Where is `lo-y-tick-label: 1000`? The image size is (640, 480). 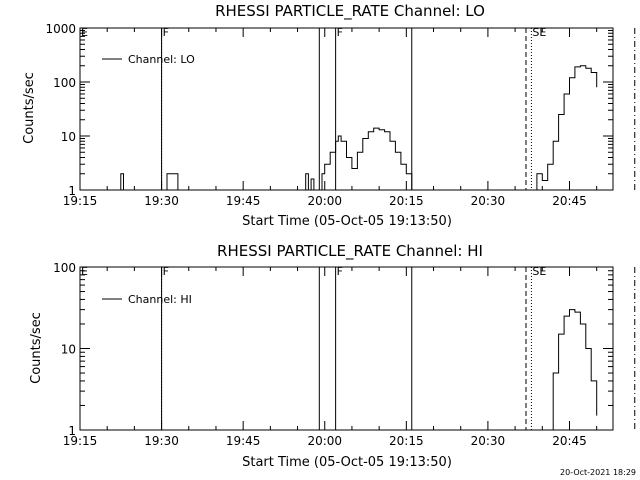 lo-y-tick-label: 1000 is located at coordinates (60, 29).